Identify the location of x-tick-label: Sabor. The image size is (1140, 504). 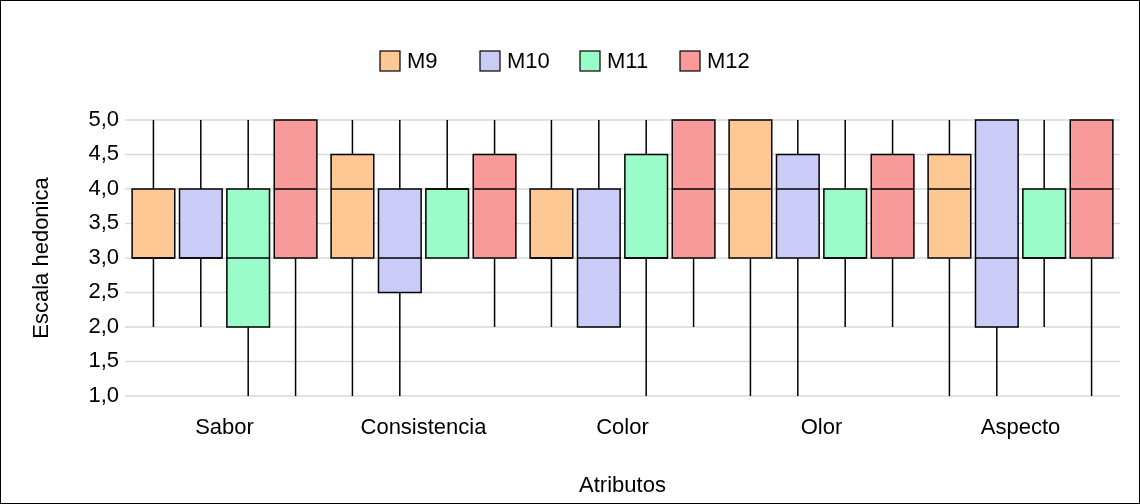
(224, 426).